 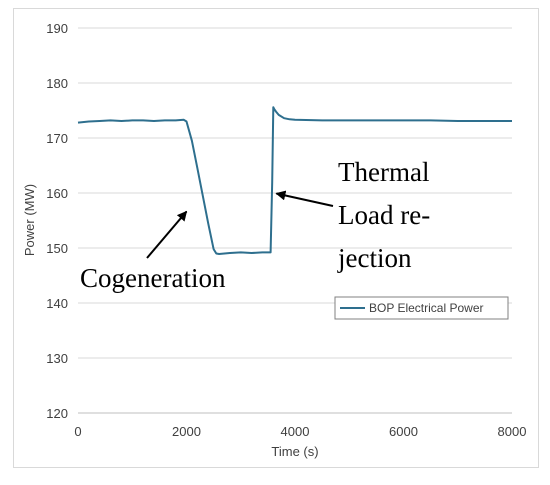 I want to click on x-tick-label: 2000, so click(x=186, y=431).